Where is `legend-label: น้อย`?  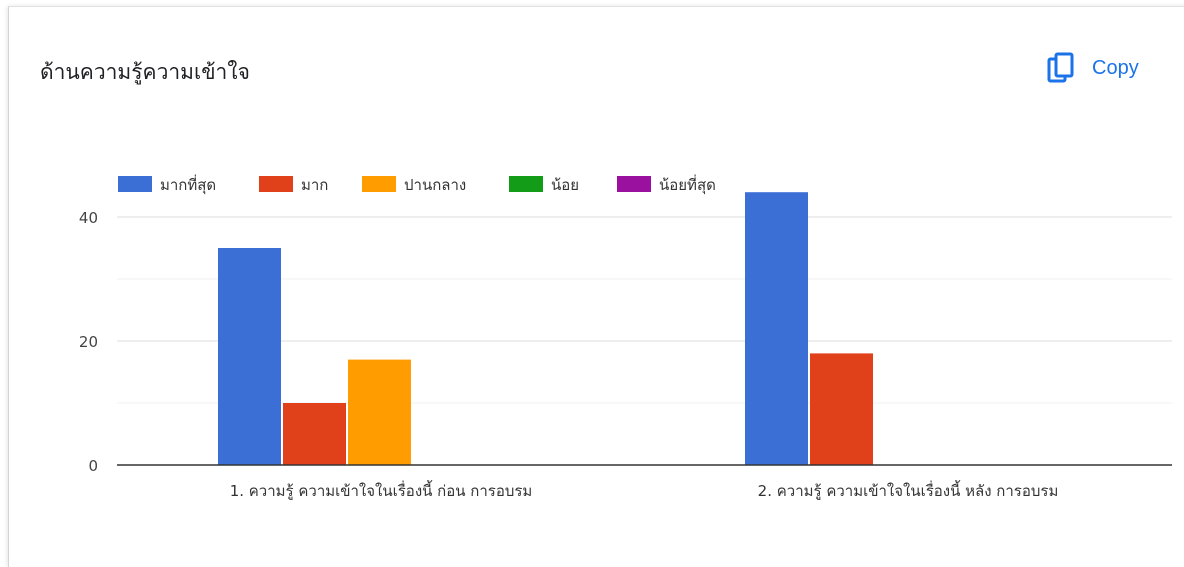 legend-label: น้อย is located at coordinates (565, 185).